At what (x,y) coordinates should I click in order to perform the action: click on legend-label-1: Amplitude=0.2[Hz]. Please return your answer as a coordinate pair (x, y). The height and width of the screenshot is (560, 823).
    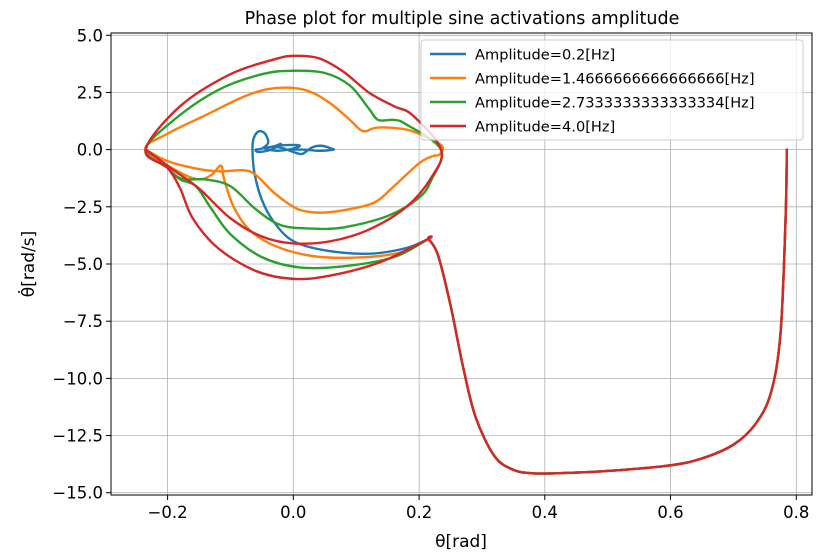
    Looking at the image, I should click on (545, 55).